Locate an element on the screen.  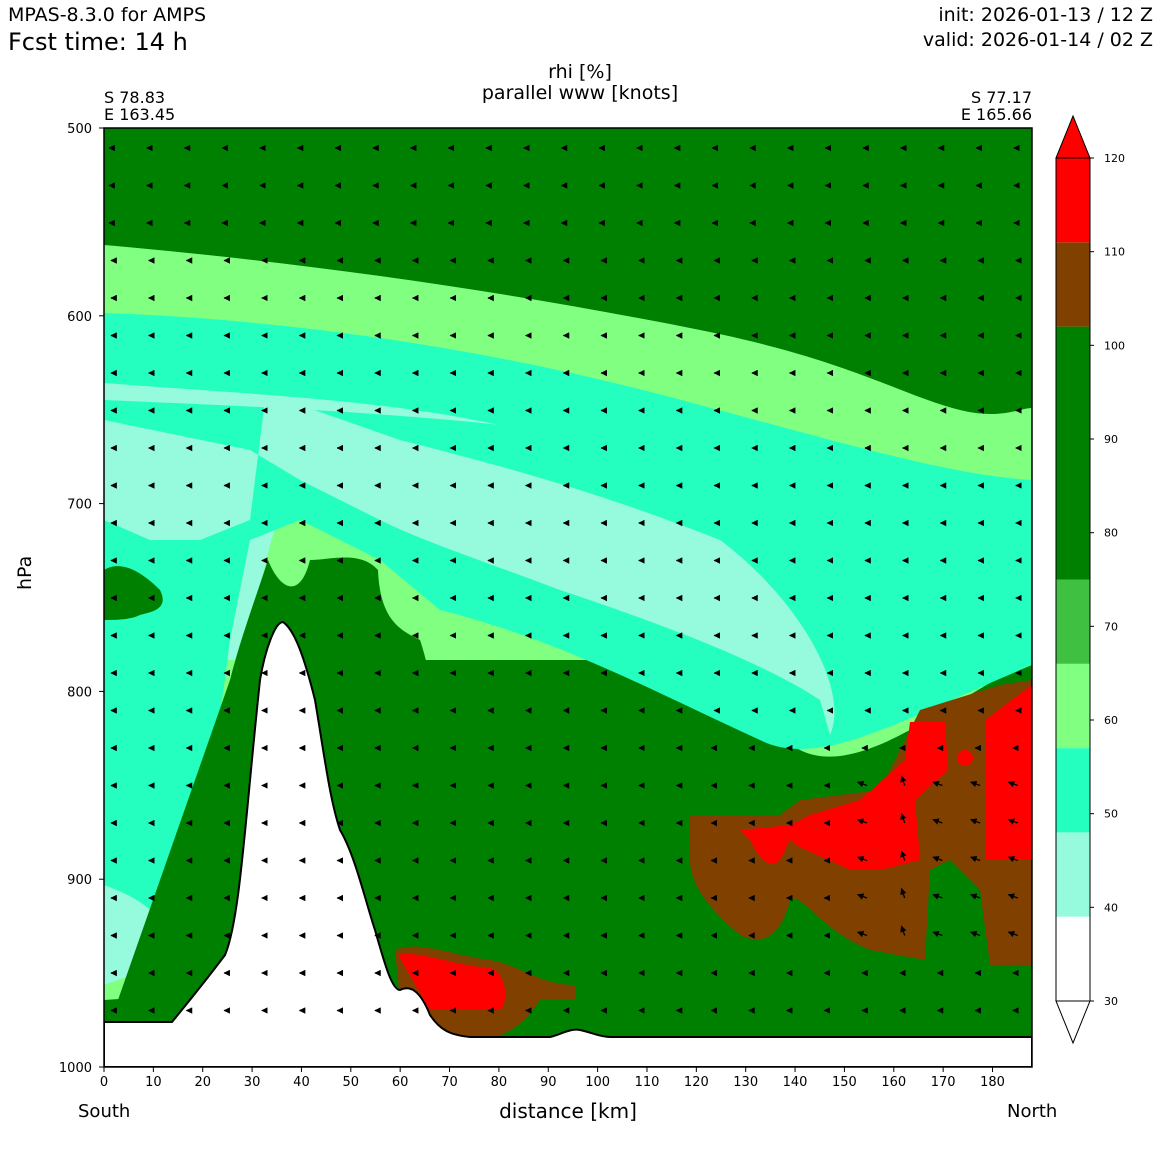
colorbar-tick-label: 60 is located at coordinates (1111, 720).